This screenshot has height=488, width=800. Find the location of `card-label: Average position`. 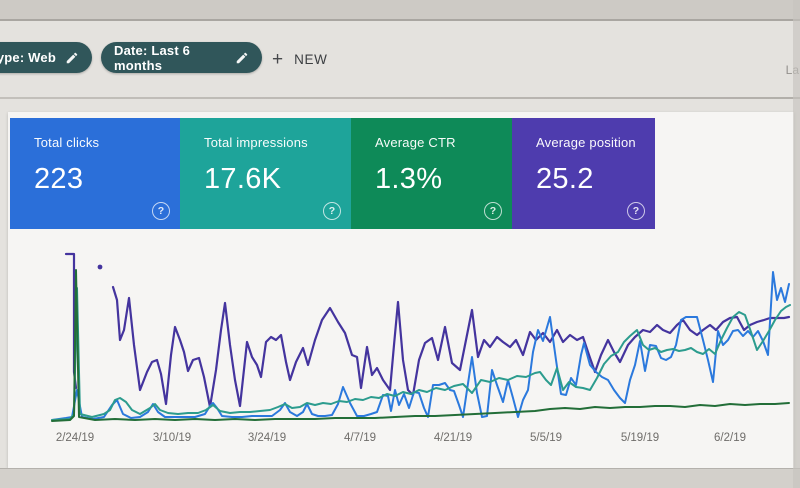

card-label: Average position is located at coordinates (586, 142).